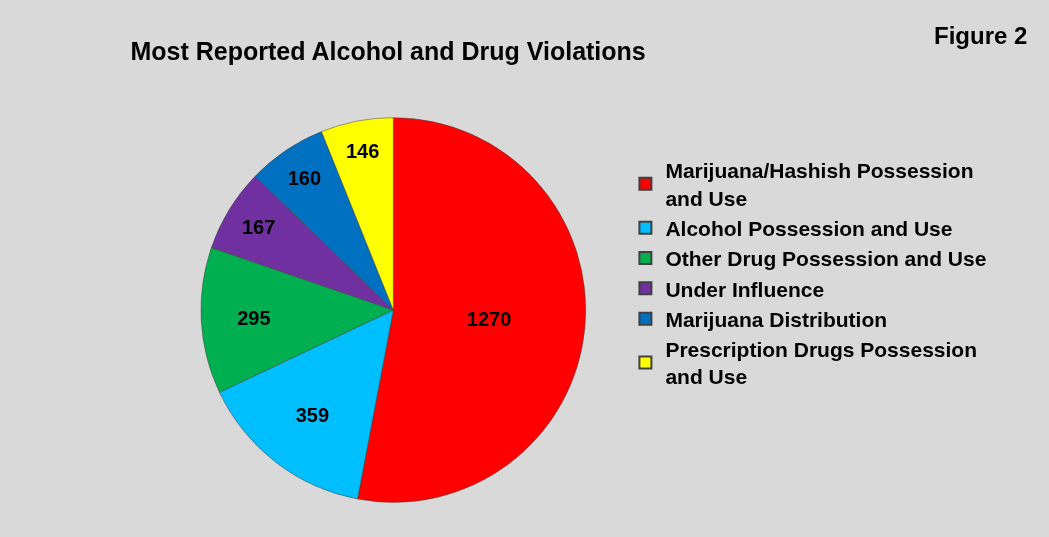 This screenshot has width=1049, height=537. Describe the element at coordinates (826, 259) in the screenshot. I see `legend-label: Other Drug Possession and Use` at that location.